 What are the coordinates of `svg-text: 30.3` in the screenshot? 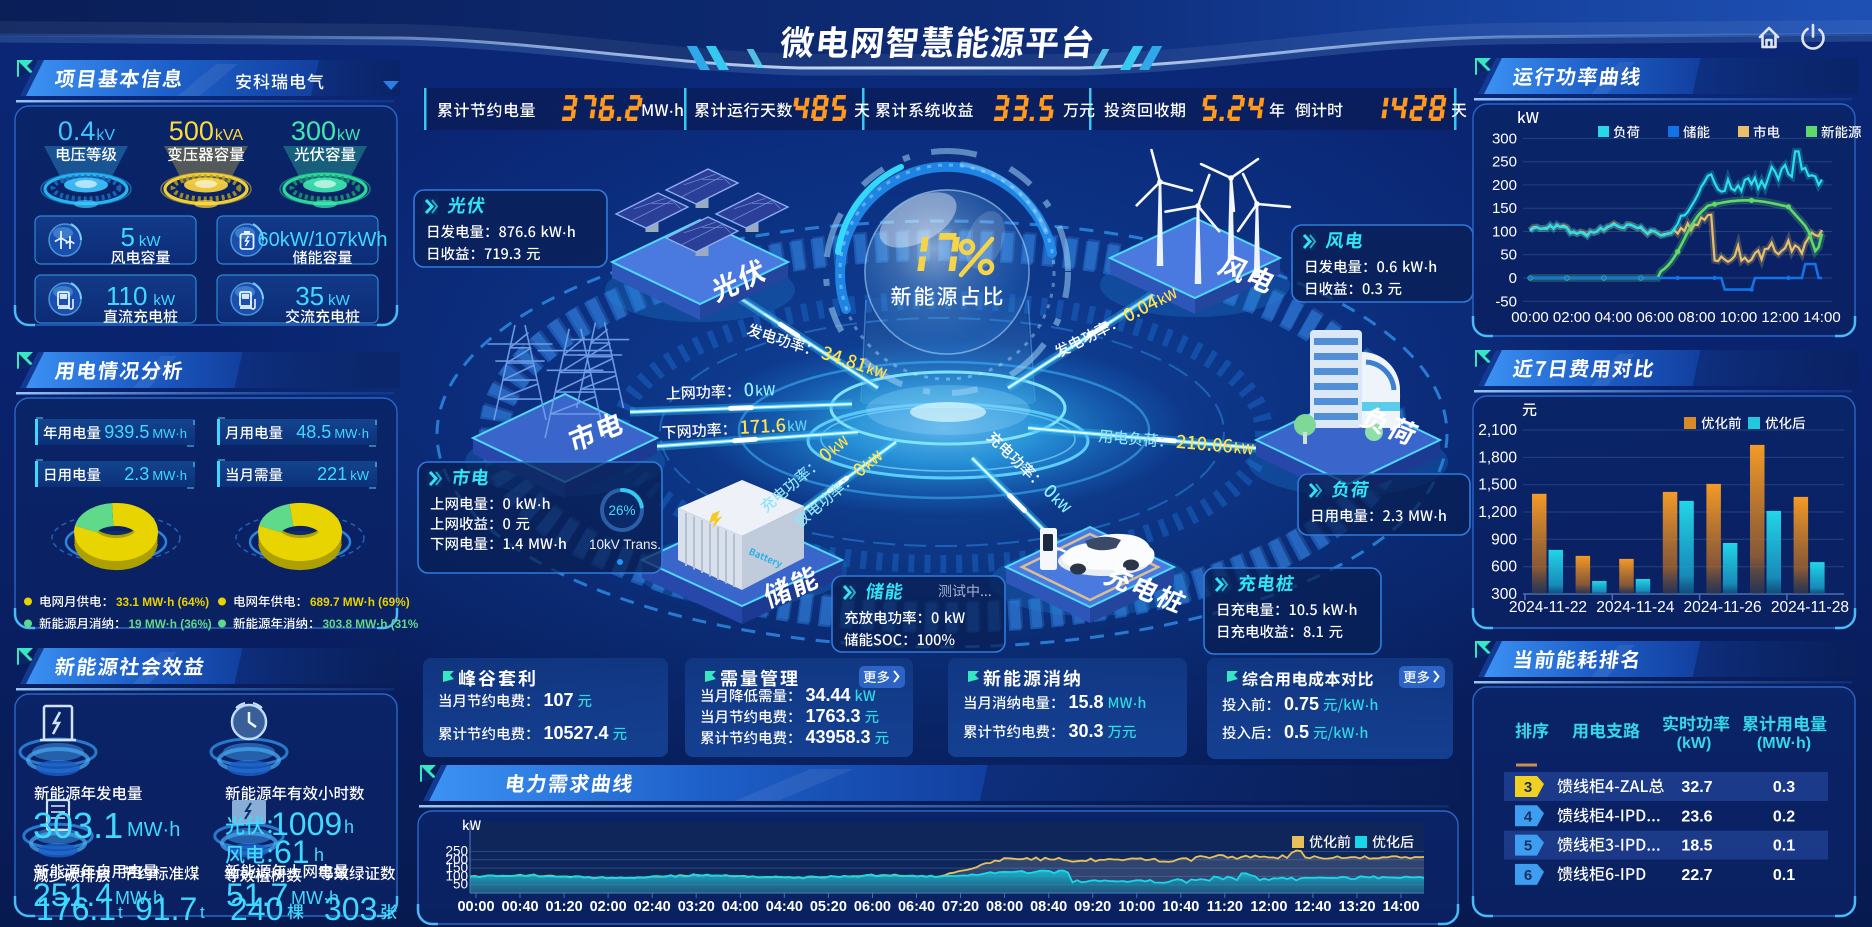 It's located at (1086, 731).